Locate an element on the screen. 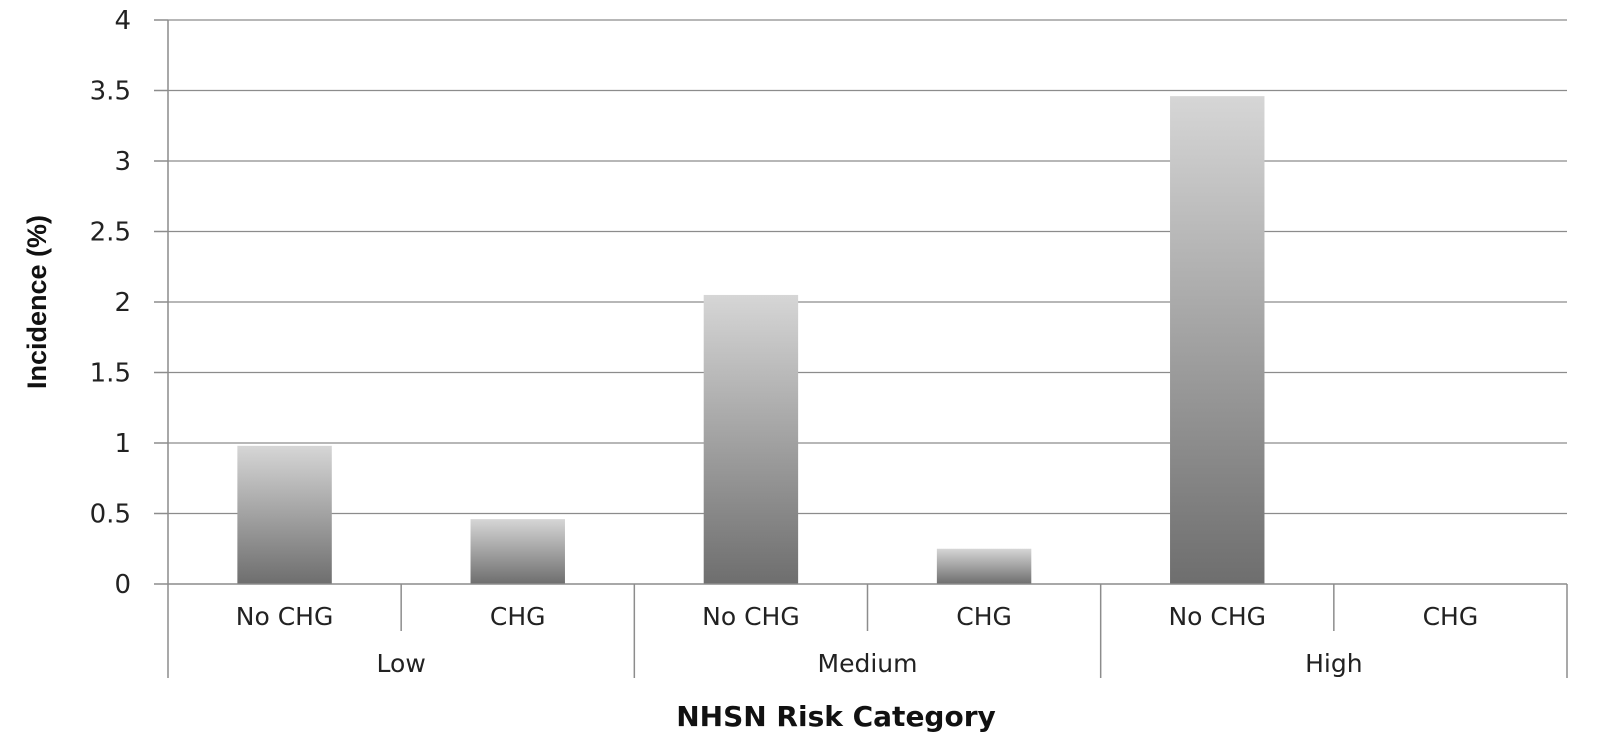 Image resolution: width=1619 pixels, height=737 pixels. y-tick-label: 1 is located at coordinates (122, 444).